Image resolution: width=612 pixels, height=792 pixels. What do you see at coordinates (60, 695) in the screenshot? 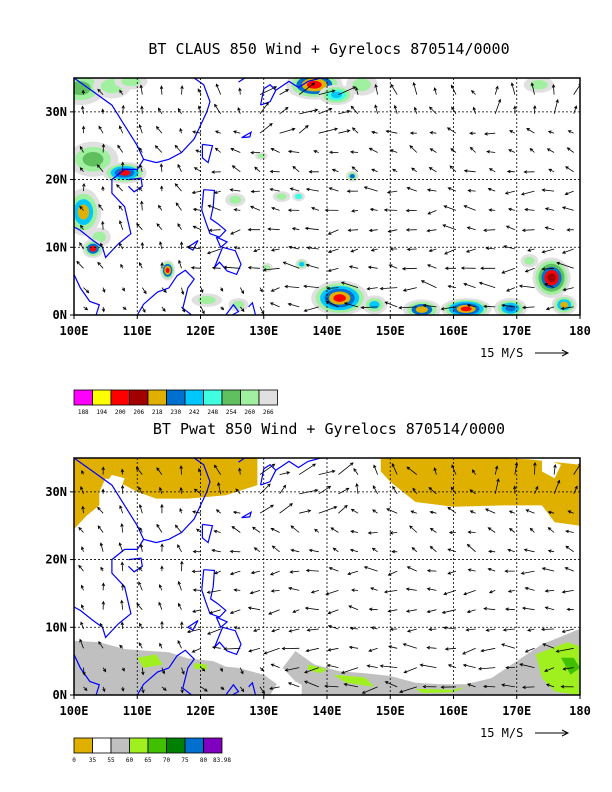
I see `y-tick-label: 0N` at bounding box center [60, 695].